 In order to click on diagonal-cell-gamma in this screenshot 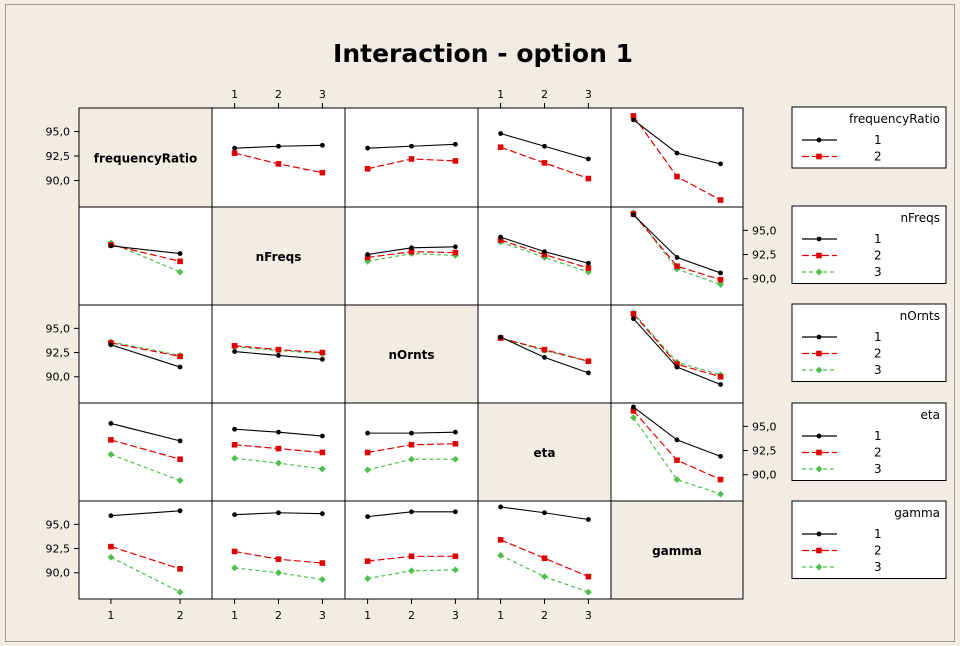, I will do `click(677, 550)`.